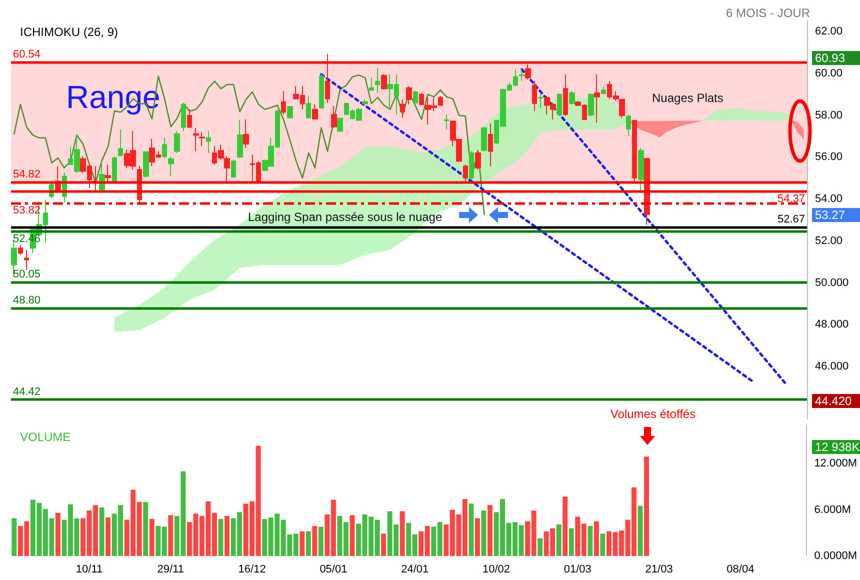  Describe the element at coordinates (27, 392) in the screenshot. I see `ref-line-label: 44.42` at that location.